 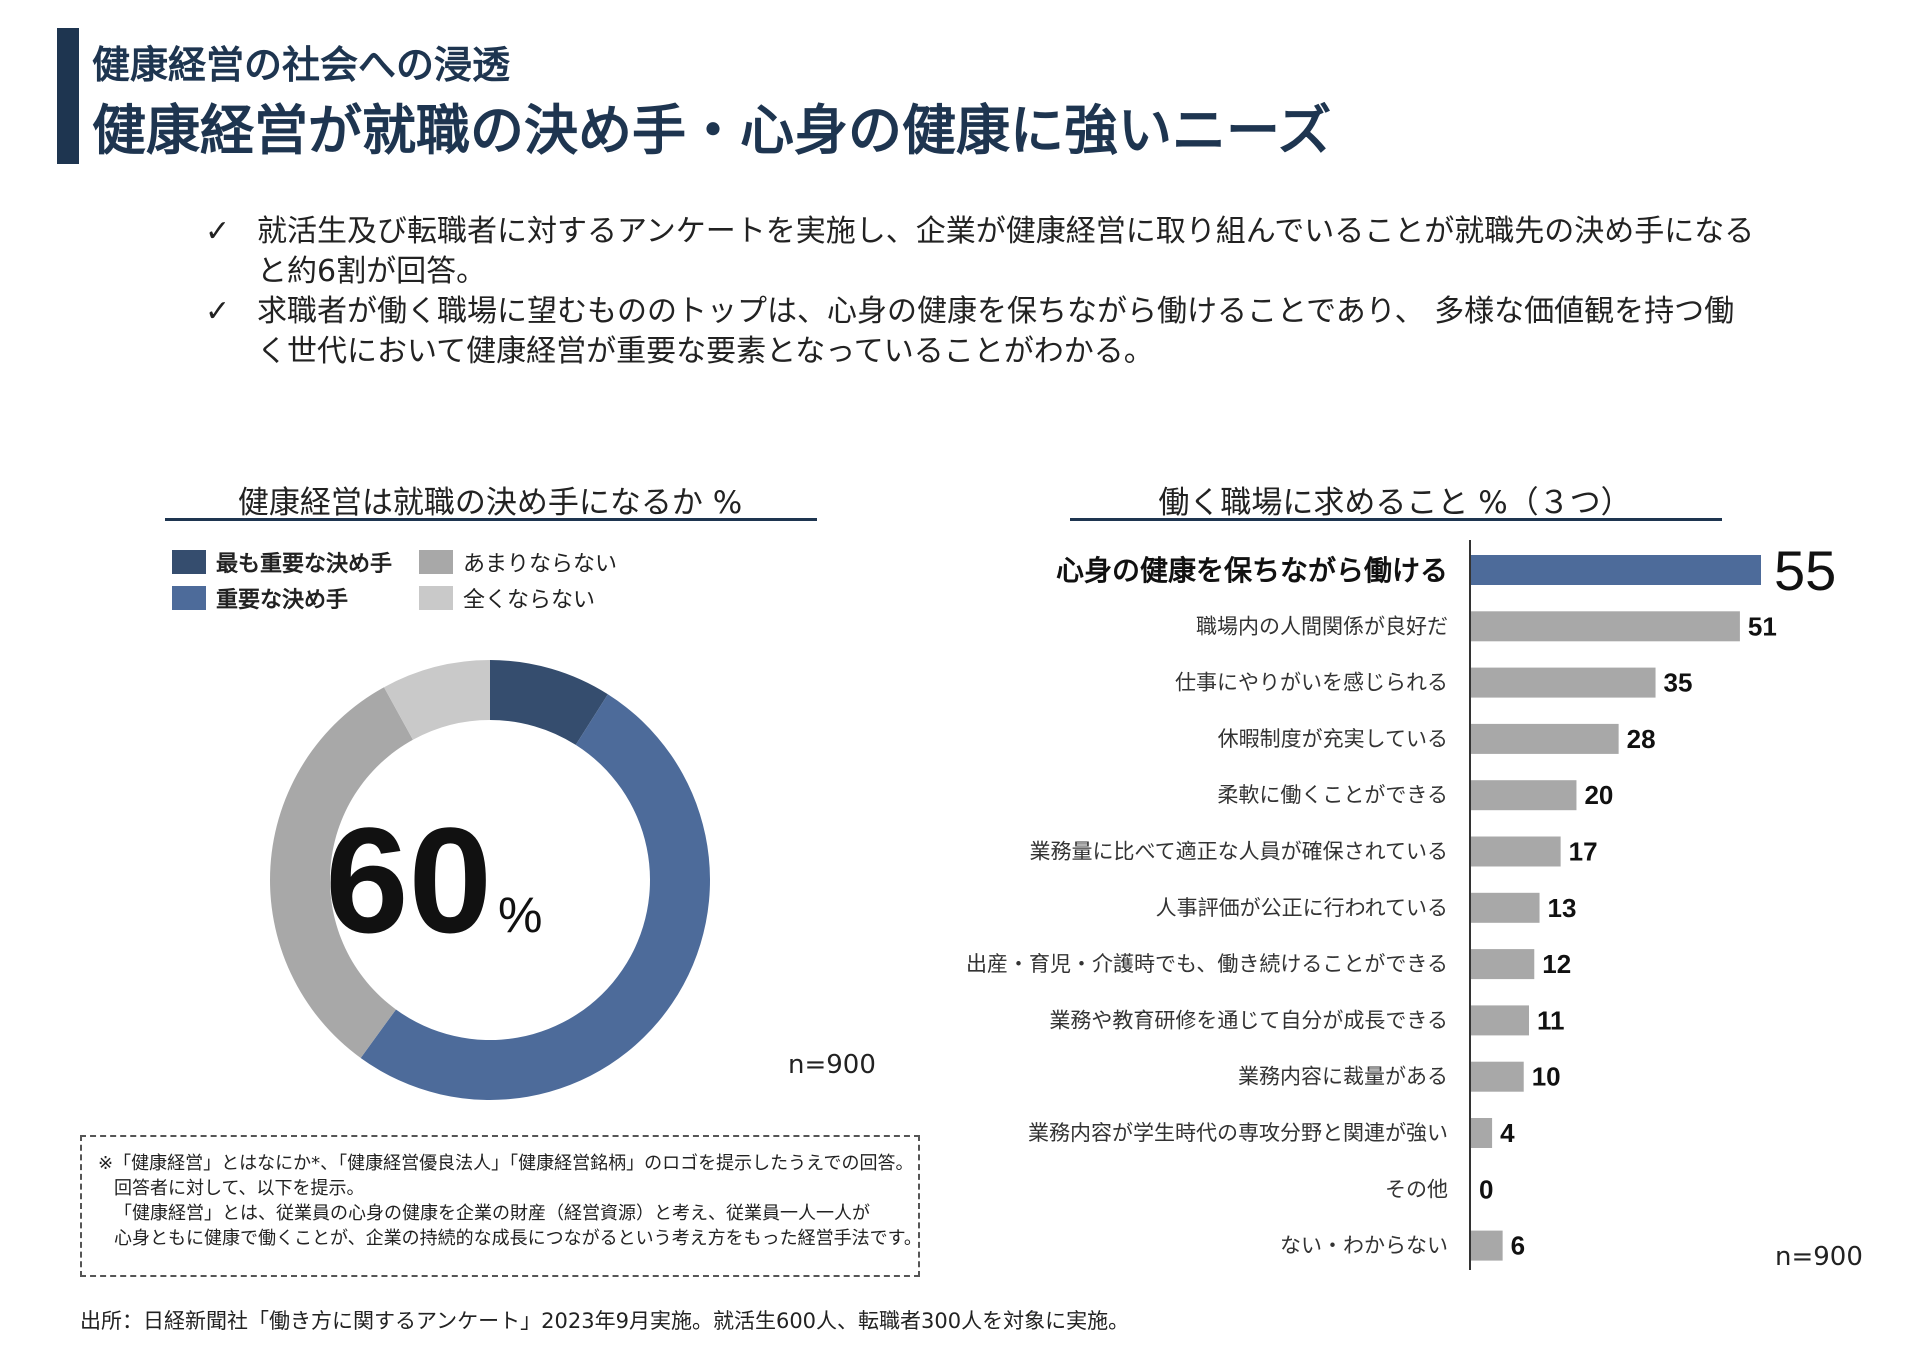 What do you see at coordinates (1311, 683) in the screenshot?
I see `bar-category-label: 仕事にやりがいを感じられる` at bounding box center [1311, 683].